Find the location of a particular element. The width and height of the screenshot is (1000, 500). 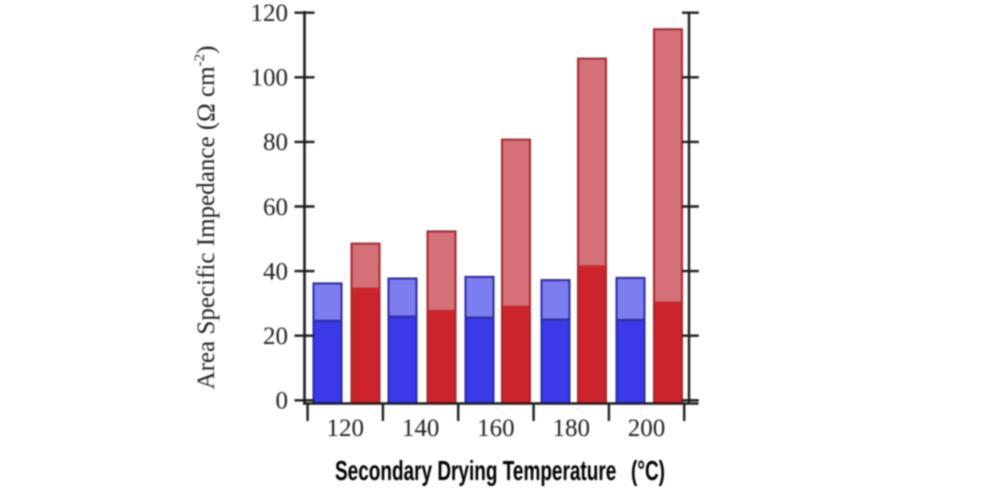

svg-text:Secondary Drying Temperature: Secondary Drying Temperature (°C) is located at coordinates (500, 470).